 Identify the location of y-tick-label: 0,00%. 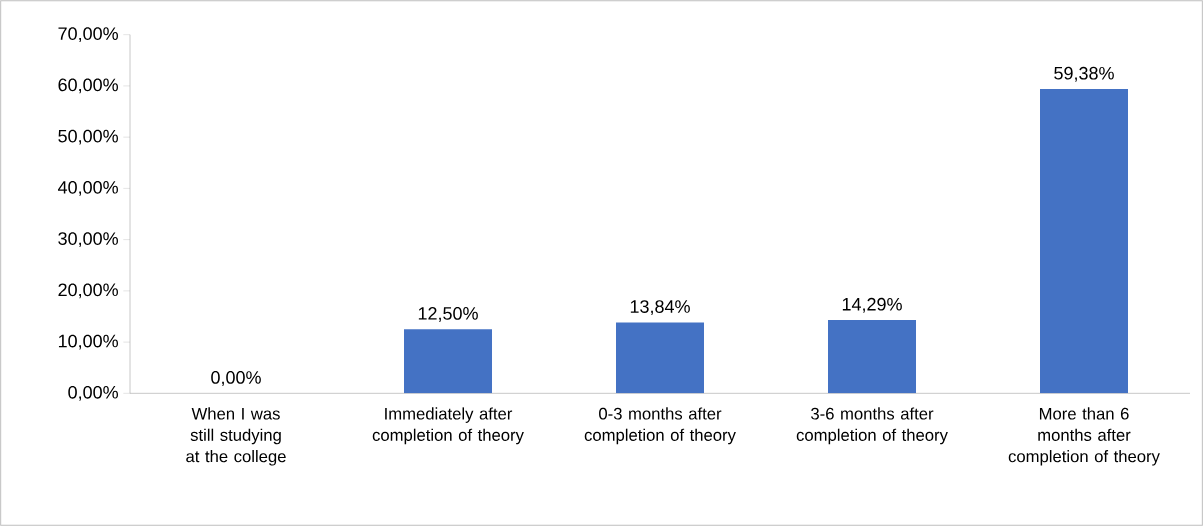
(93, 393).